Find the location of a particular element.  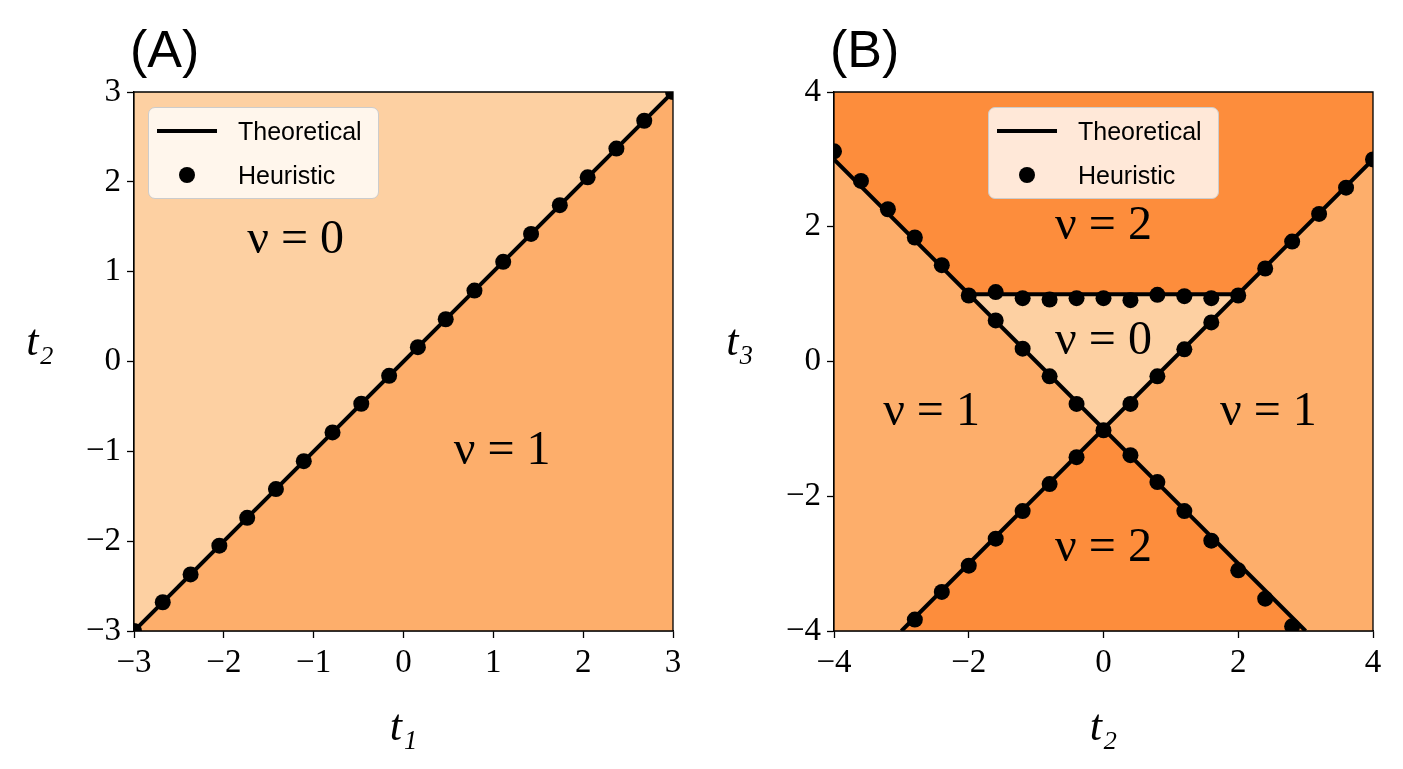

y-tick-label: 4 is located at coordinates (812, 89).